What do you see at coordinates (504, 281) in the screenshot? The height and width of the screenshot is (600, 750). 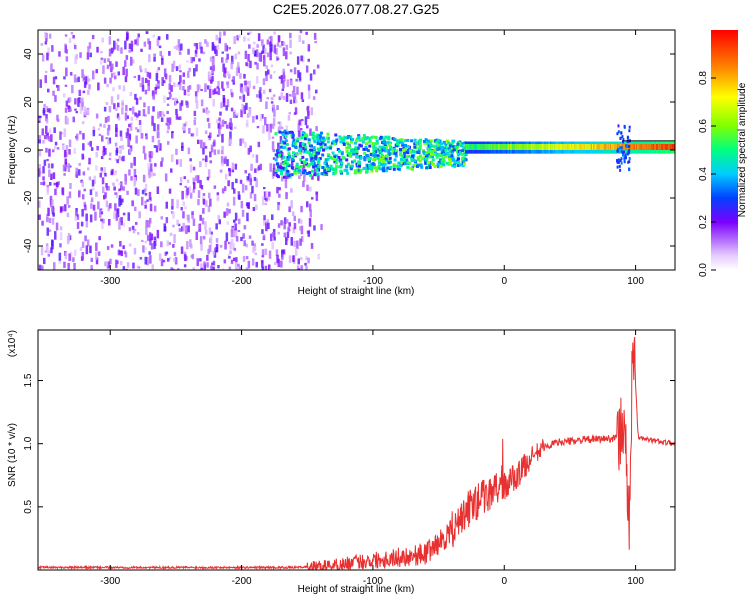 I see `spectrogram-x-tick-label: 0` at bounding box center [504, 281].